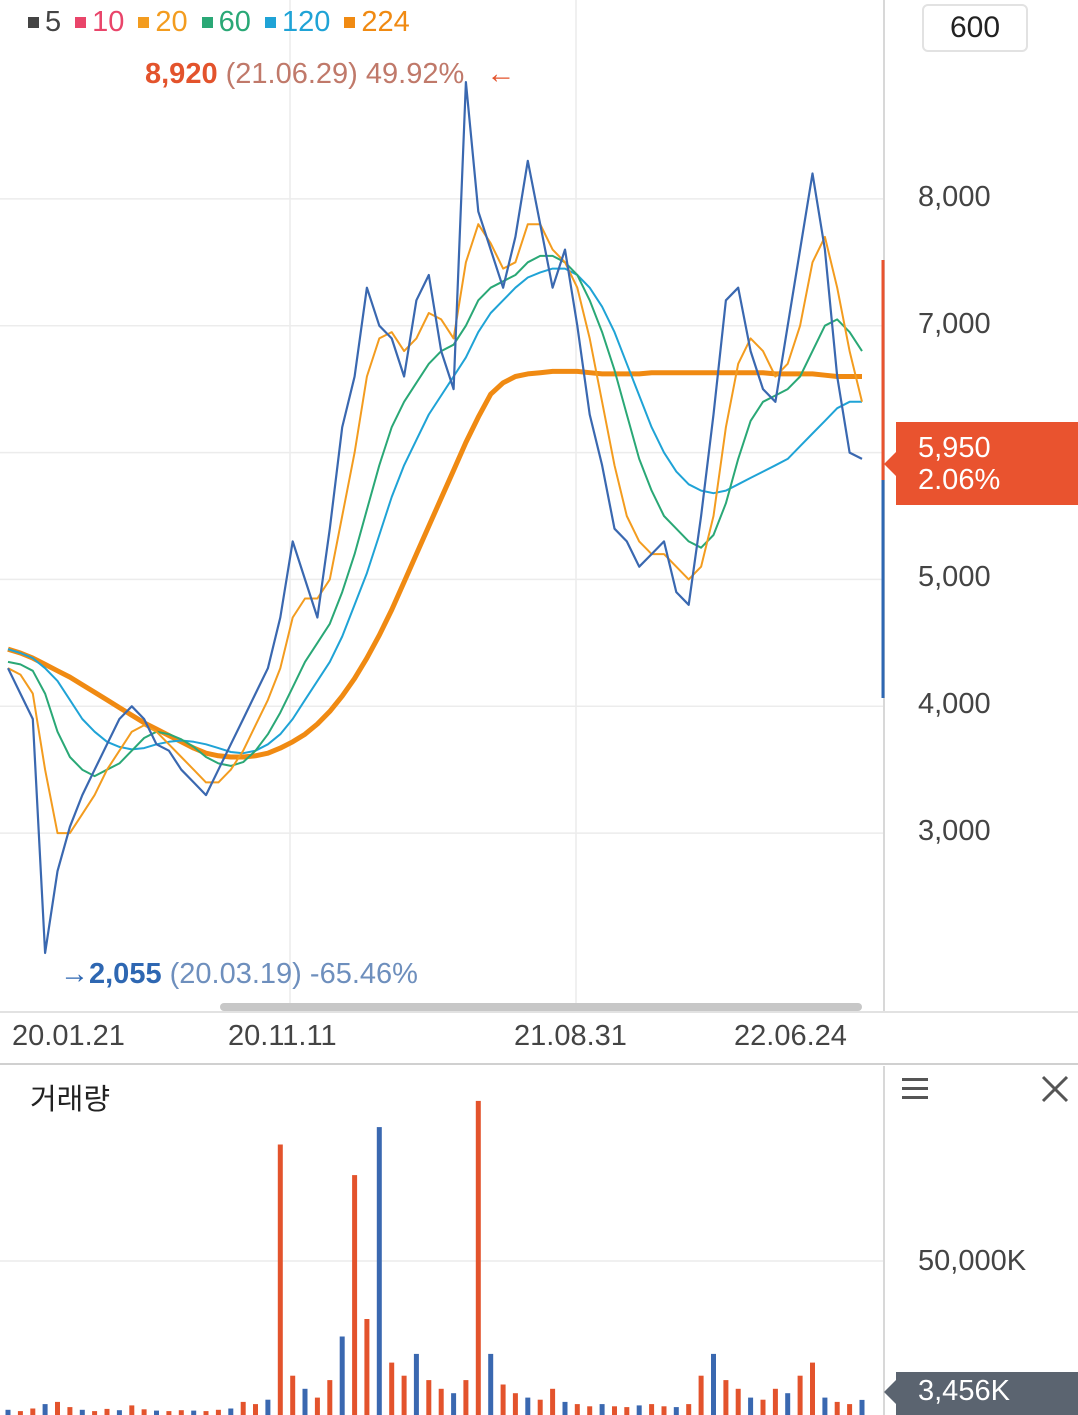 The height and width of the screenshot is (1415, 1078). I want to click on legend-item-60: 60, so click(226, 22).